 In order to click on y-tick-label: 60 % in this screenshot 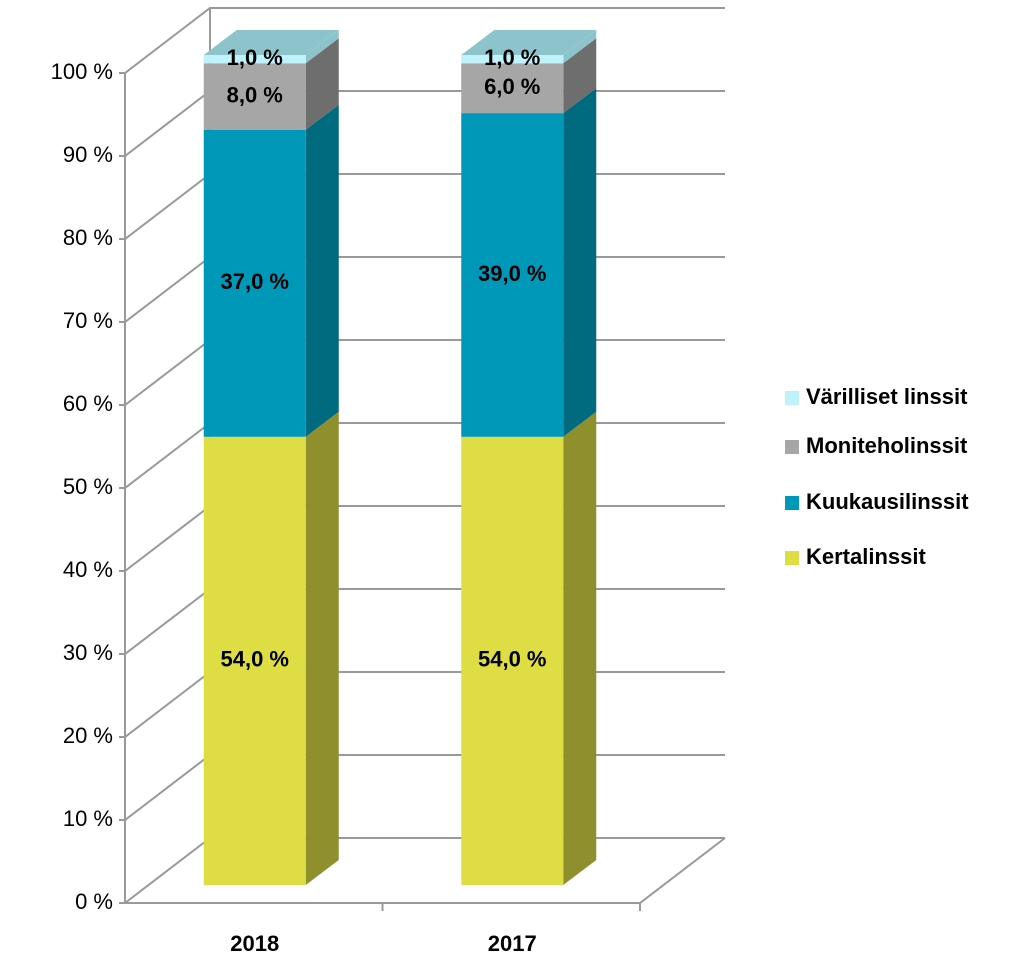, I will do `click(88, 403)`.